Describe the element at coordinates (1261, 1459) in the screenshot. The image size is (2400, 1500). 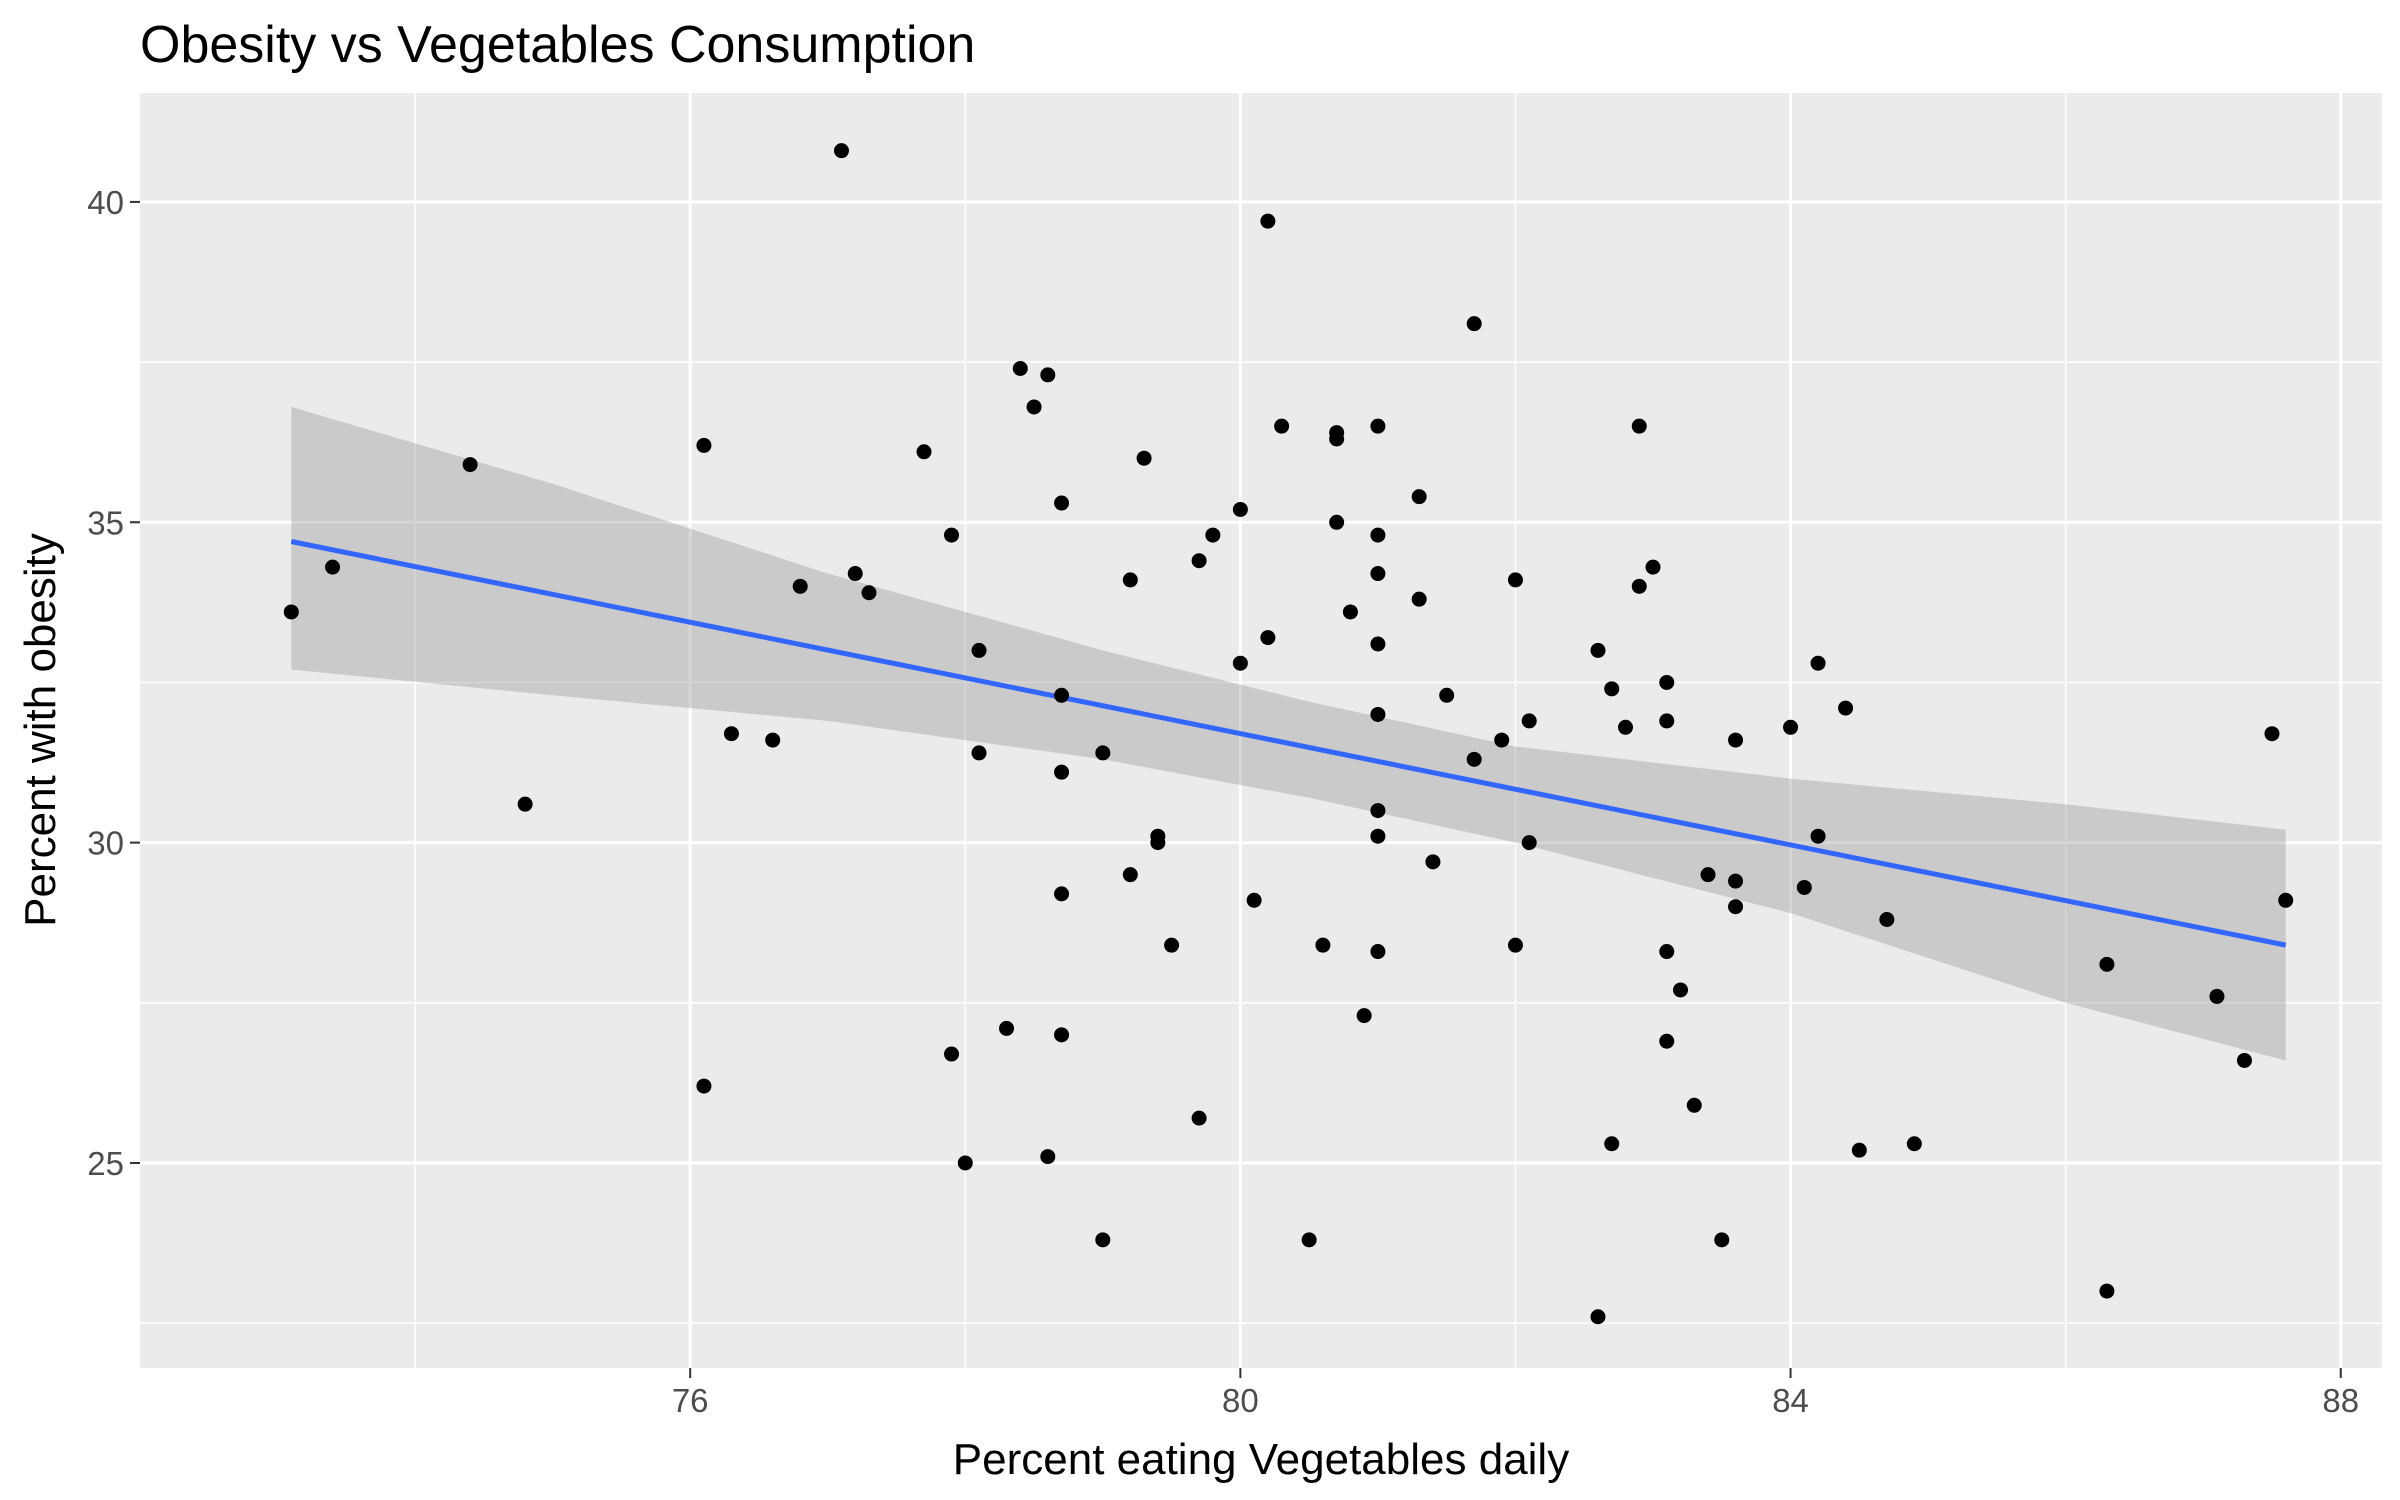
I see `x-axis-title: Percent eating Vegetables daily` at that location.